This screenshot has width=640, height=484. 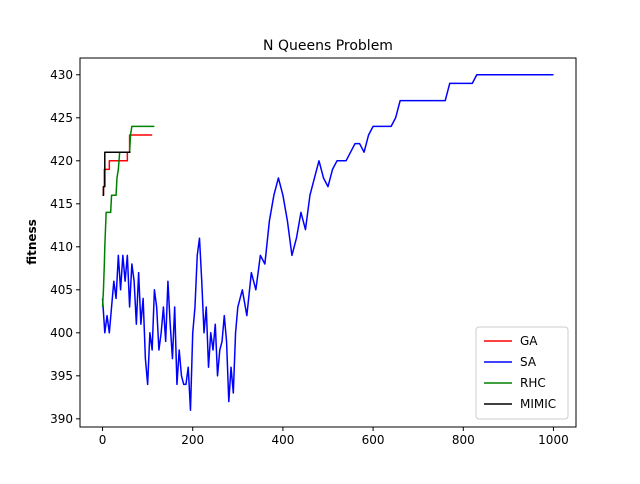 I want to click on y-tick-label: 415, so click(x=61, y=204).